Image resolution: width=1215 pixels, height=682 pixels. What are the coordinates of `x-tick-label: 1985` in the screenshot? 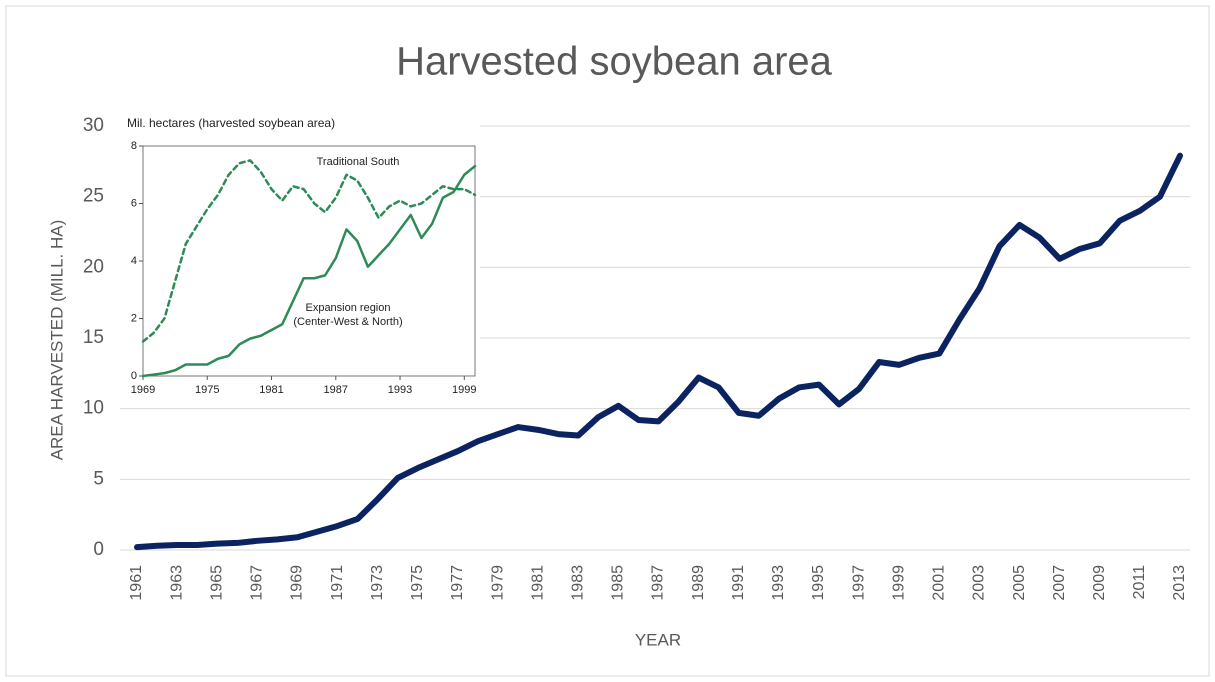 It's located at (618, 583).